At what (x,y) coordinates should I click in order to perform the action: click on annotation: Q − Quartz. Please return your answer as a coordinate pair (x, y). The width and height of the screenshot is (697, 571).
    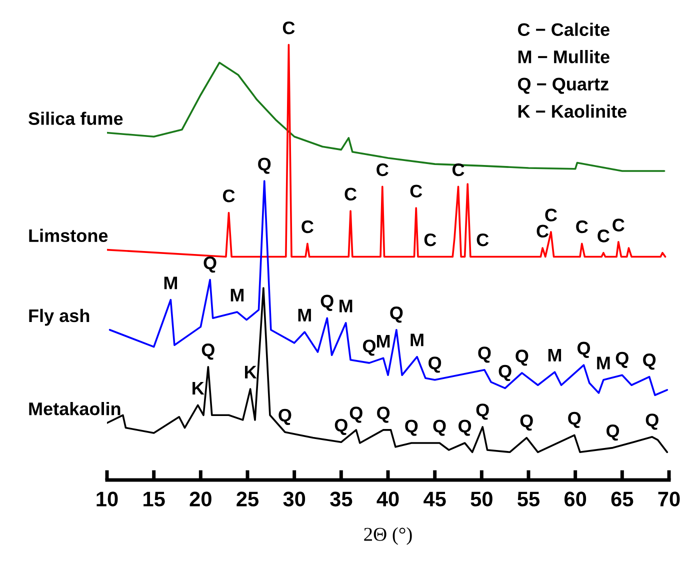
    Looking at the image, I should click on (563, 86).